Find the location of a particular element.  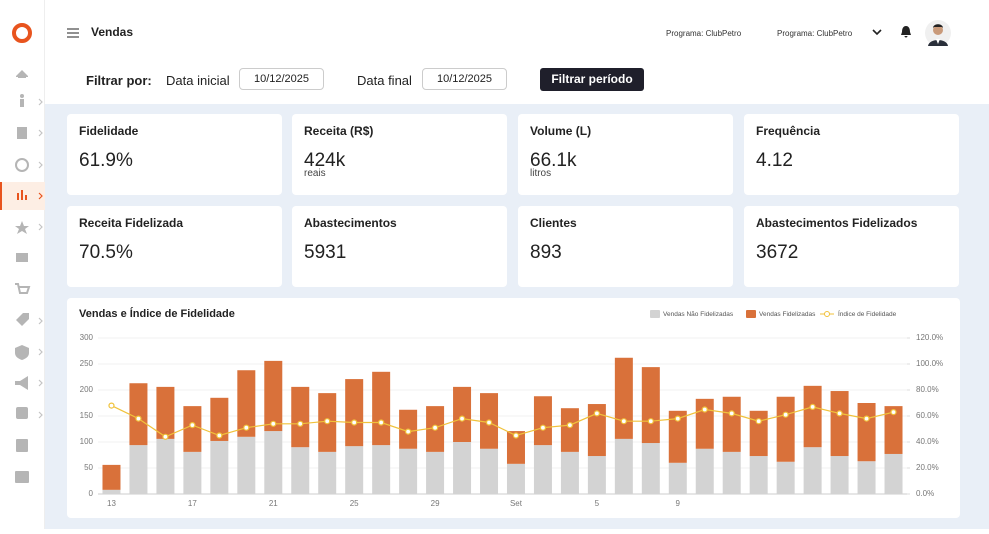

kpi-unit: litros is located at coordinates (541, 173).